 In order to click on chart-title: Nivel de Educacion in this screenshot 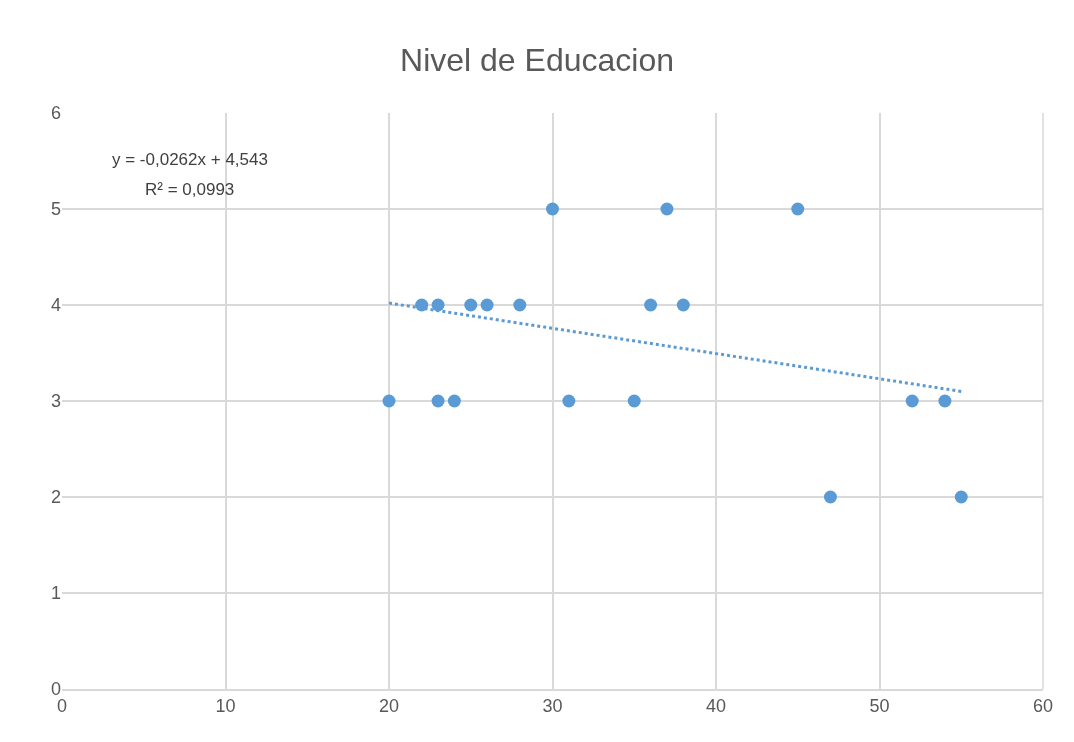, I will do `click(537, 59)`.